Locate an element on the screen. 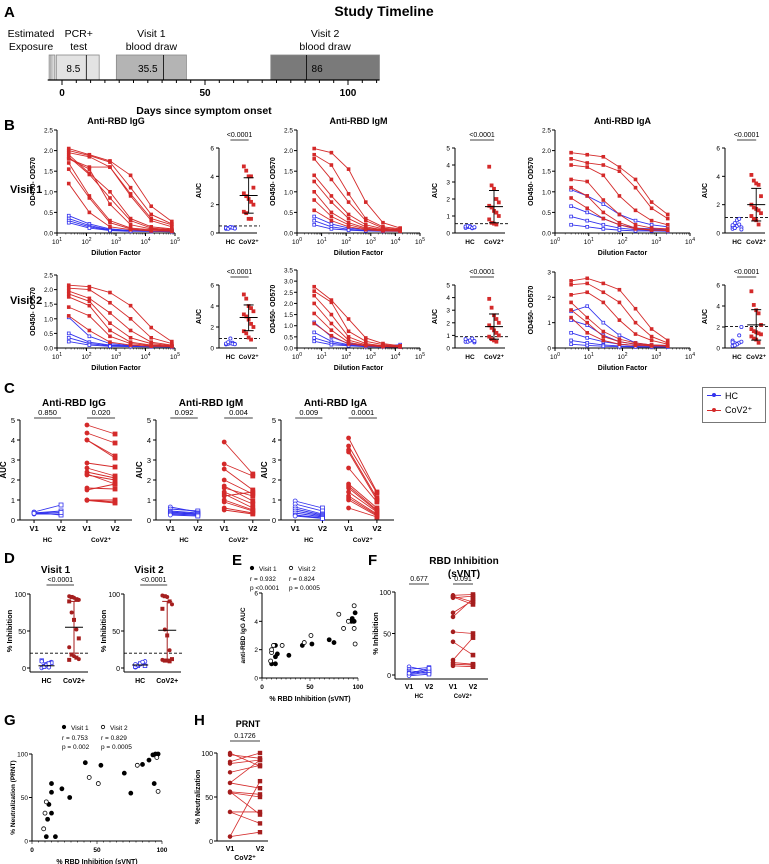  c-y-tick-label: 0 is located at coordinates (274, 520).